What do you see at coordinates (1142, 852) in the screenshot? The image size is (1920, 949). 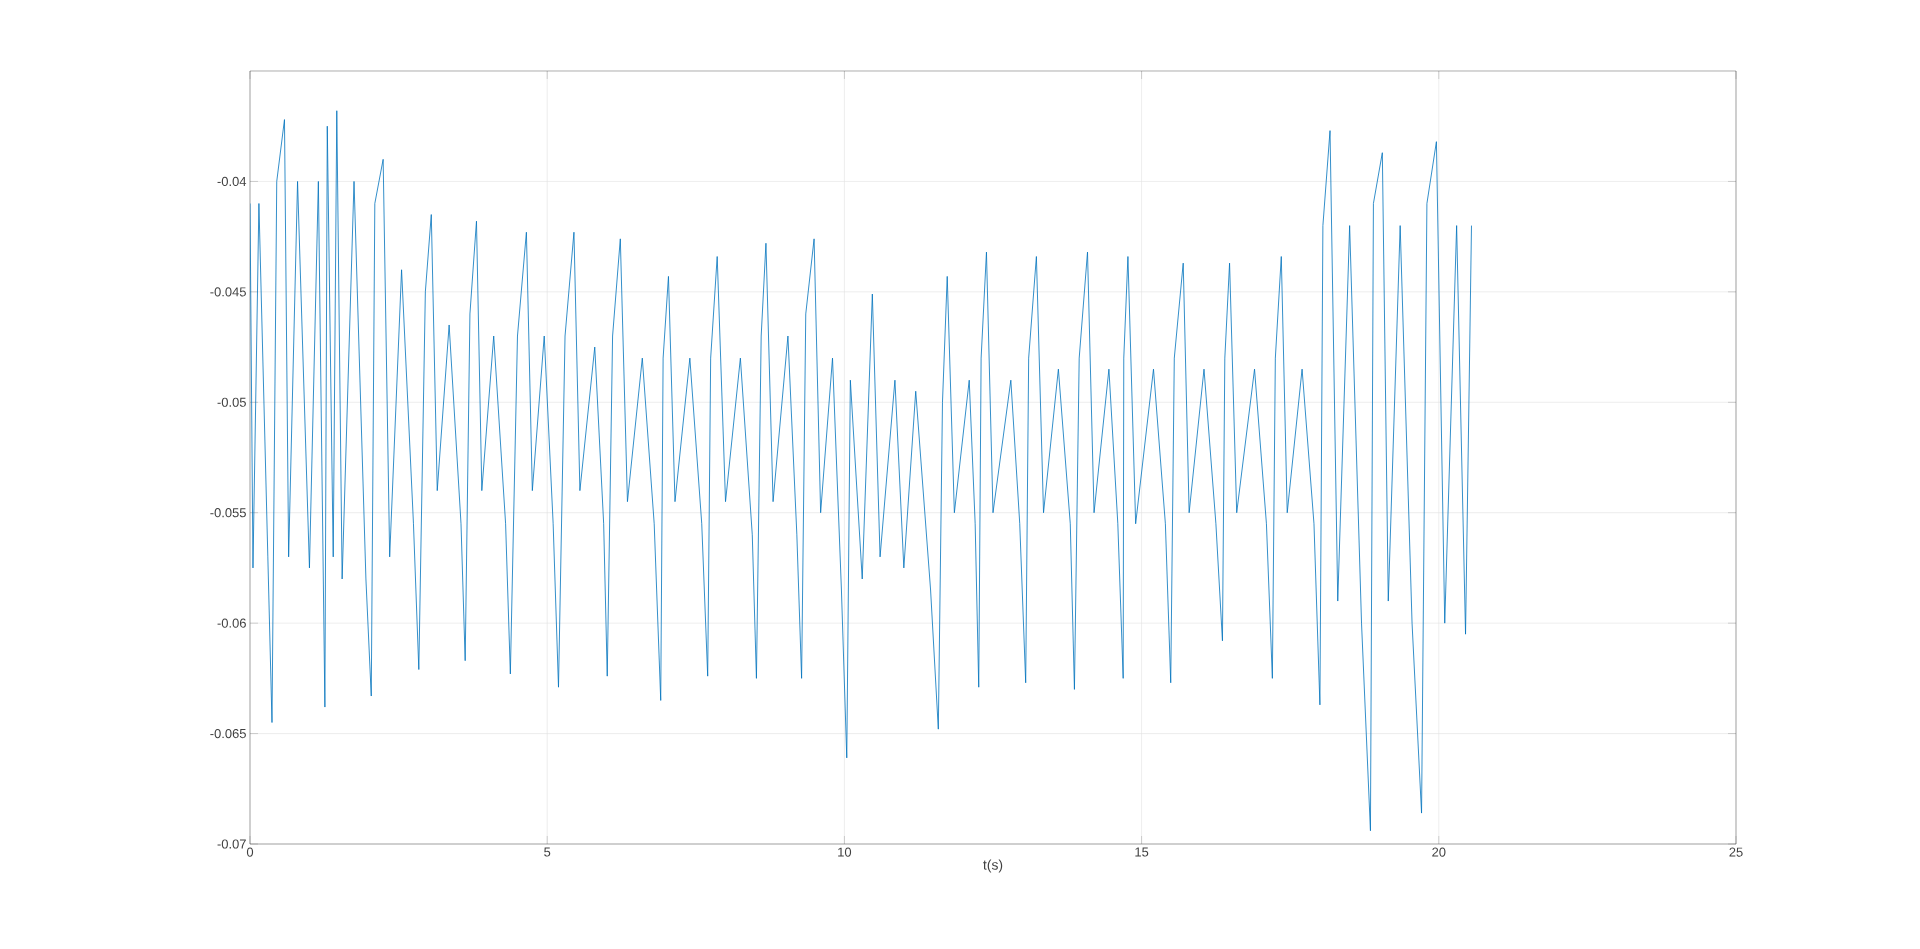 I see `x-tick-label: 15` at bounding box center [1142, 852].